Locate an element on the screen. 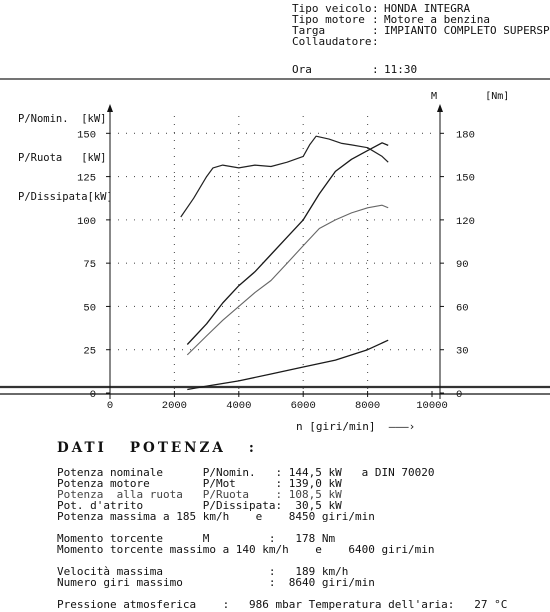  x-tick-label: 2000 is located at coordinates (174, 406).